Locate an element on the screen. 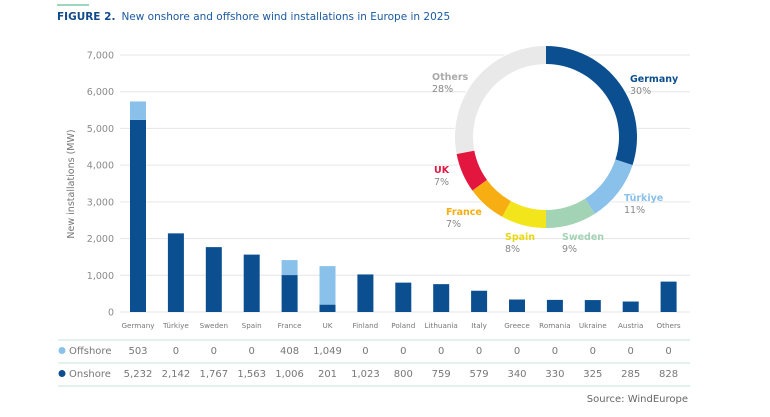  x-tick-label: Spain is located at coordinates (252, 325).